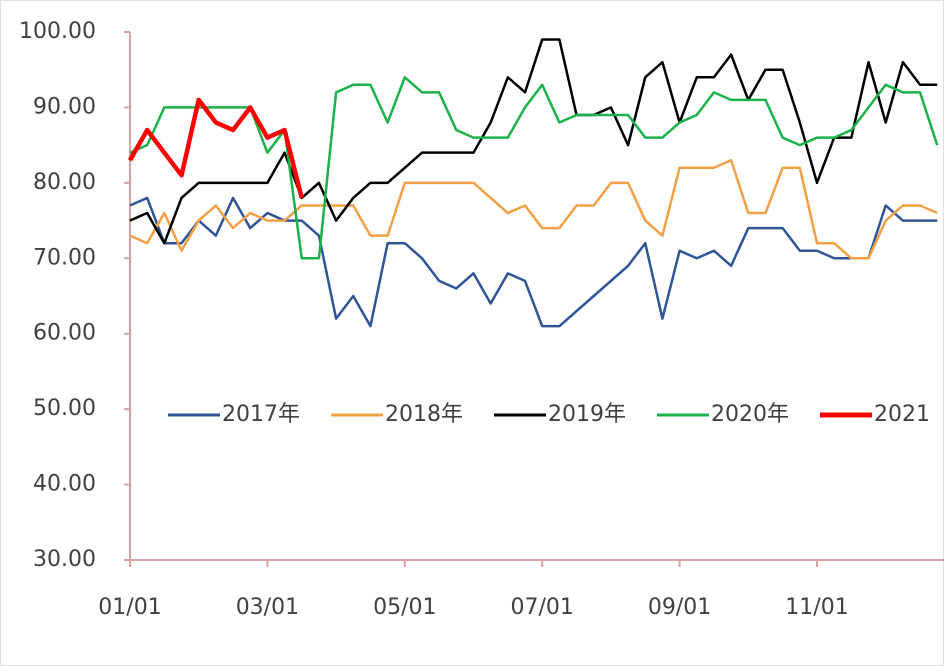 The height and width of the screenshot is (666, 944). What do you see at coordinates (679, 607) in the screenshot?
I see `x-tick-label: 09/01` at bounding box center [679, 607].